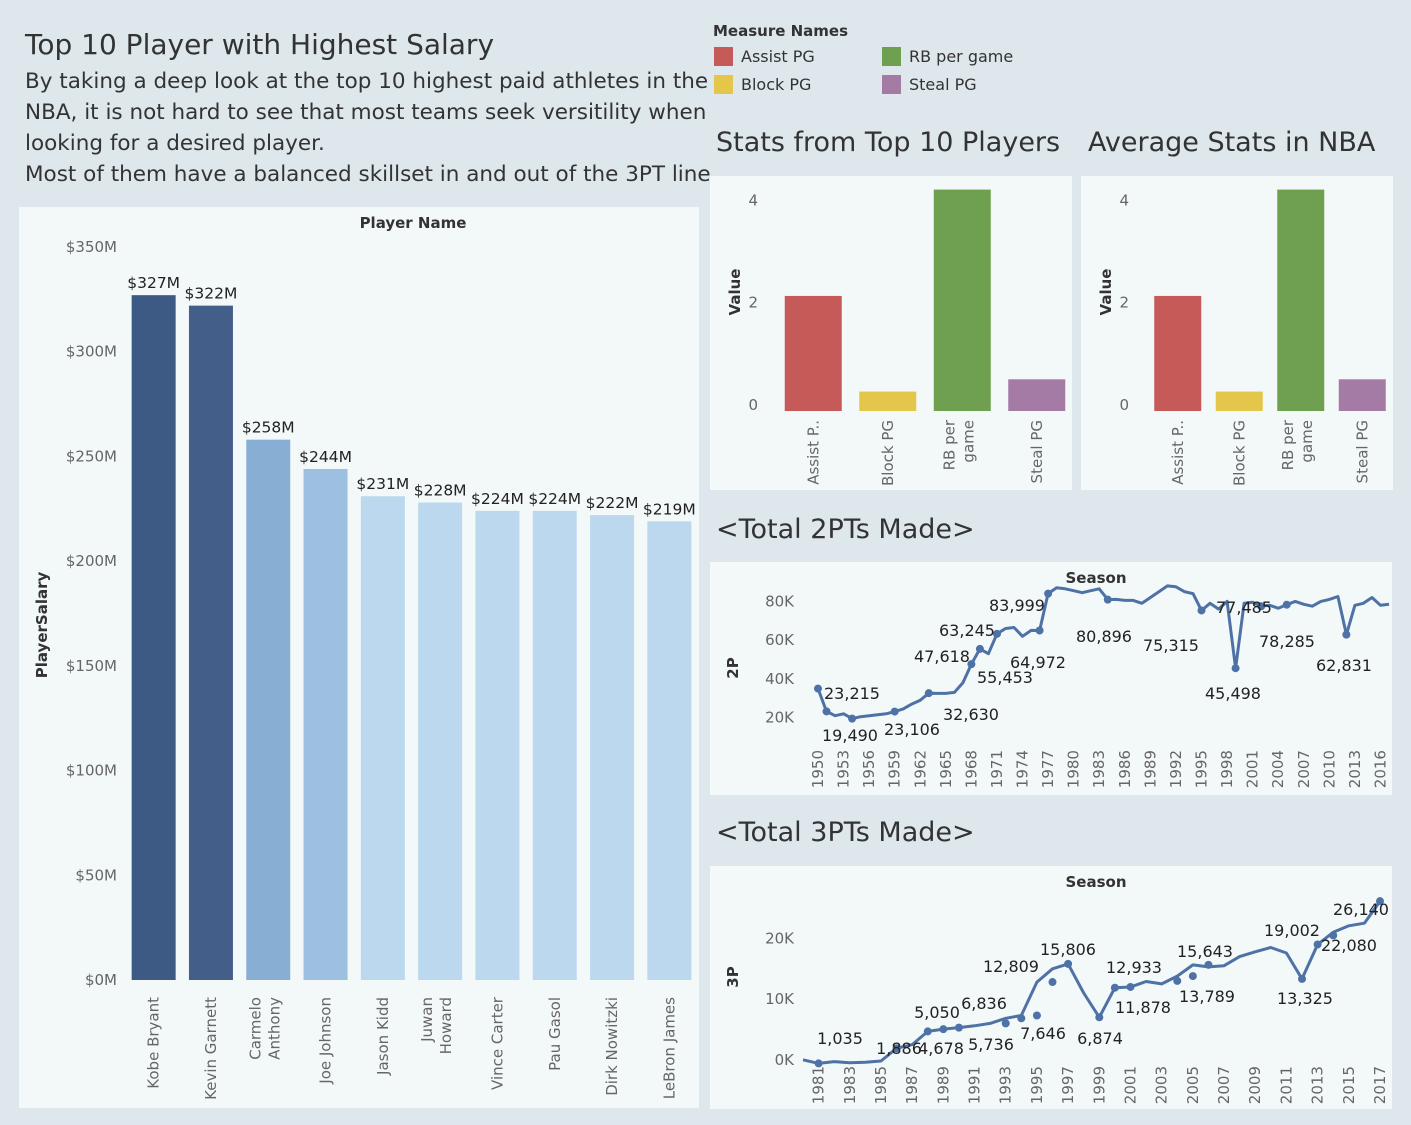 The height and width of the screenshot is (1125, 1411). Describe the element at coordinates (1318, 1085) in the screenshot. I see `x-tick-label: 2013` at that location.